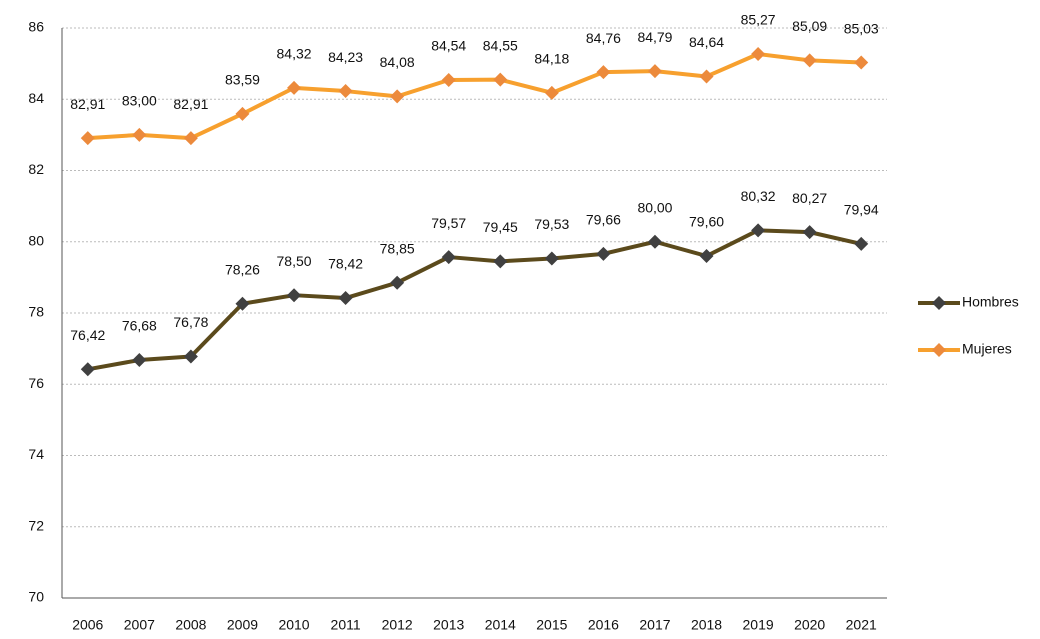  Describe the element at coordinates (36, 525) in the screenshot. I see `y-tick-label: 72` at that location.